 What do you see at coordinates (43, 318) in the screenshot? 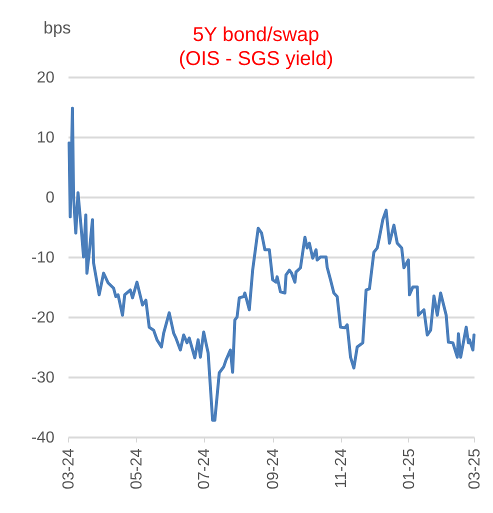
I see `y-tick-label: -20` at bounding box center [43, 318].